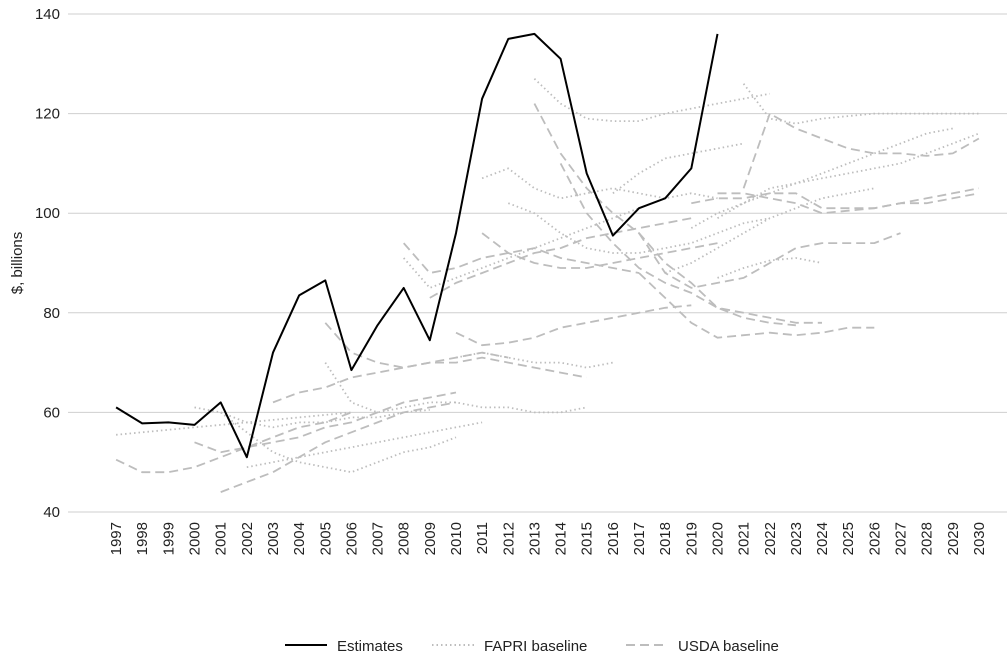  What do you see at coordinates (587, 538) in the screenshot?
I see `x-tick-label: 2015` at bounding box center [587, 538].